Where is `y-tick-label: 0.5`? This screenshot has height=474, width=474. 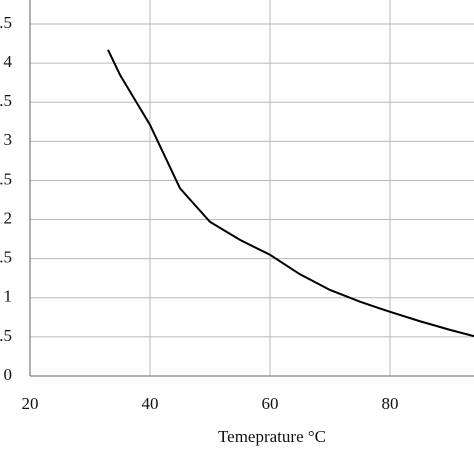 y-tick-label: 0.5 is located at coordinates (6, 335).